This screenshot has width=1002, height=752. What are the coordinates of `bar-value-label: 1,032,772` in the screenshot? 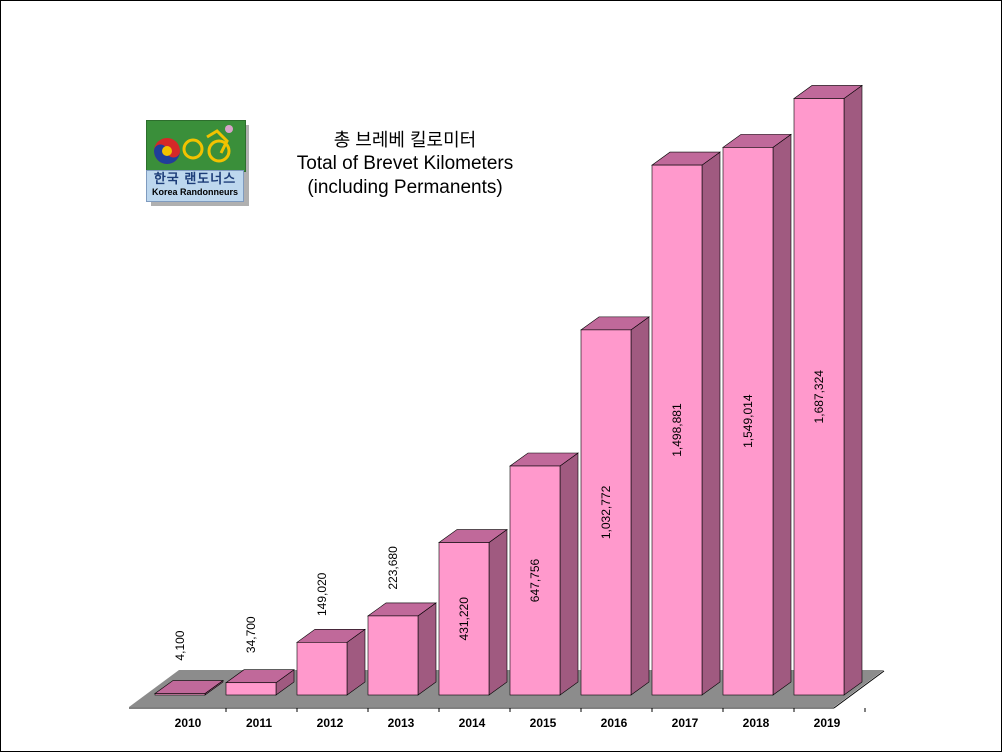 It's located at (606, 512).